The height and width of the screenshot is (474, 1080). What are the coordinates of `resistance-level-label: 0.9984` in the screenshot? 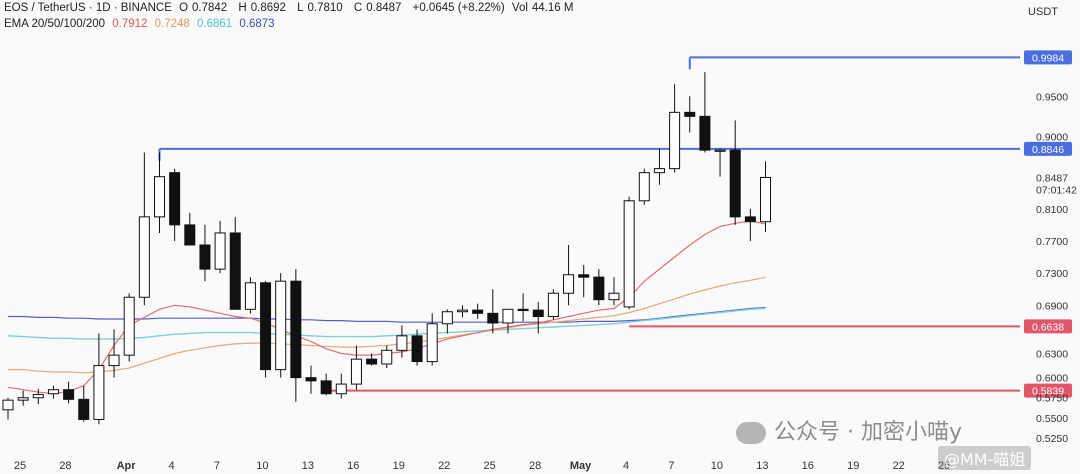 It's located at (1048, 58).